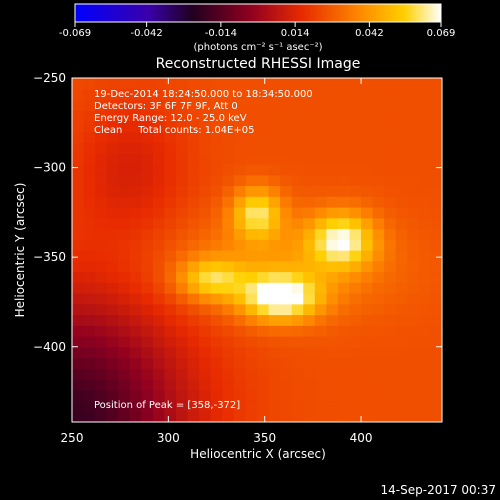  Describe the element at coordinates (257, 30) in the screenshot. I see `colorbar-ticks: -0.069 -0.042 -0.014 0.014 0.042 0.069` at that location.